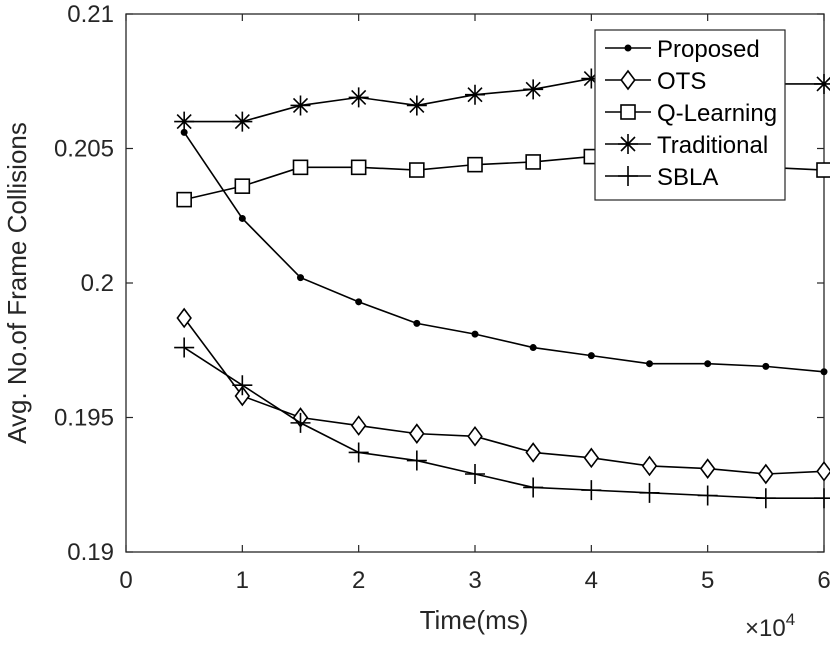 This screenshot has height=645, width=830. I want to click on x-axis-label: Time(ms), so click(474, 620).